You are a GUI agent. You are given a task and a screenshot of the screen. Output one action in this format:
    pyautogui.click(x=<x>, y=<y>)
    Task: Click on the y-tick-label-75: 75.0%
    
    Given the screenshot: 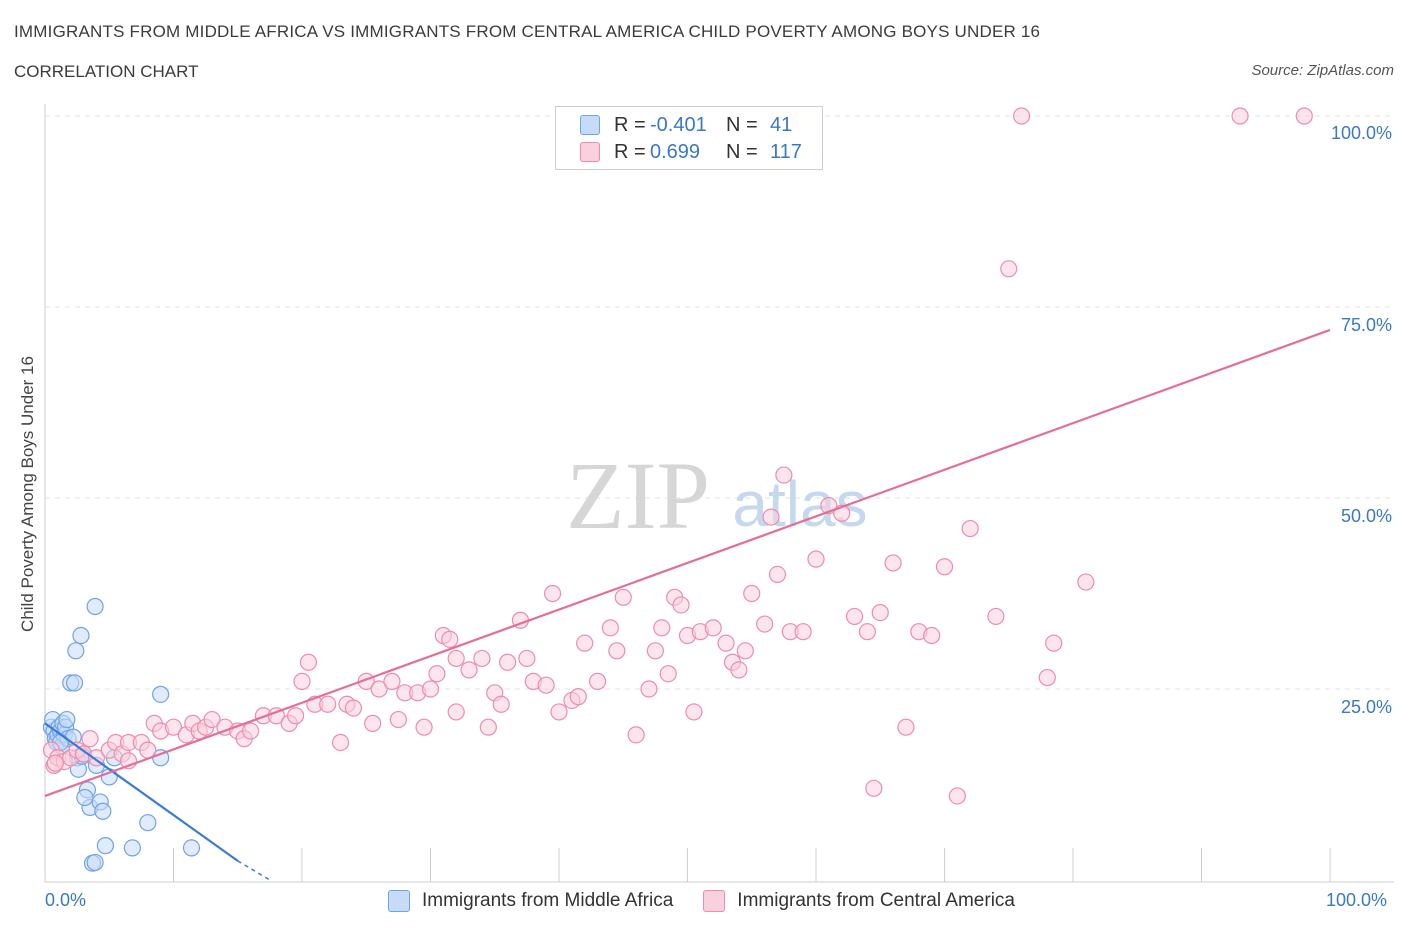 What is the action you would take?
    pyautogui.click(x=1366, y=325)
    